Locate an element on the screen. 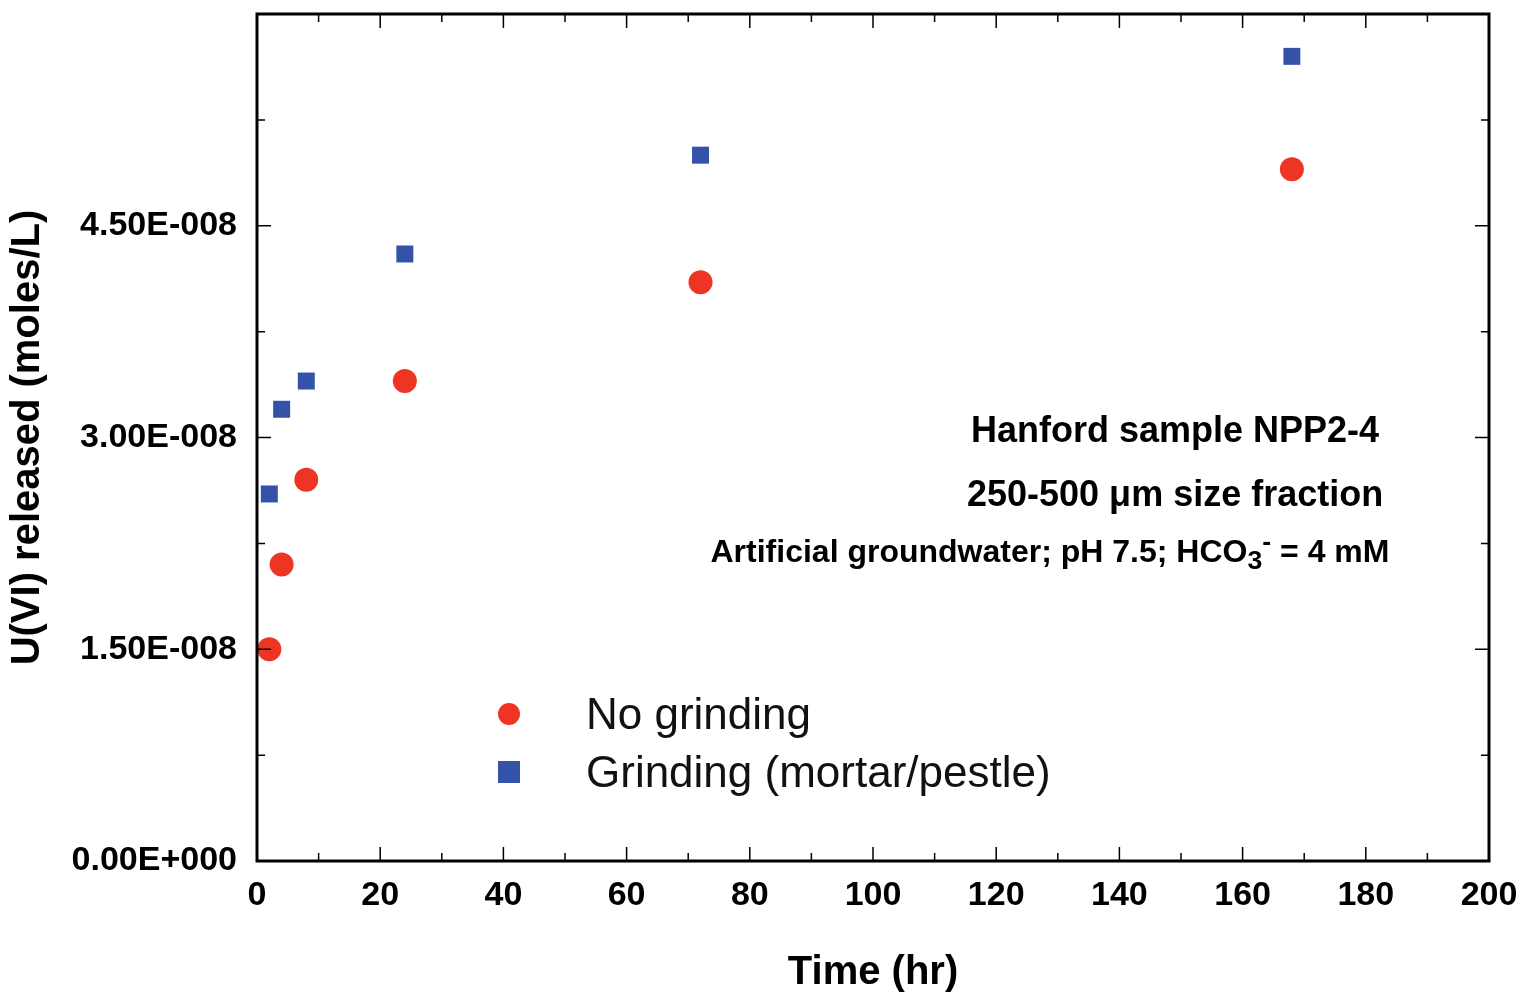  y-tick-label: 0.00E+000 is located at coordinates (154, 858).